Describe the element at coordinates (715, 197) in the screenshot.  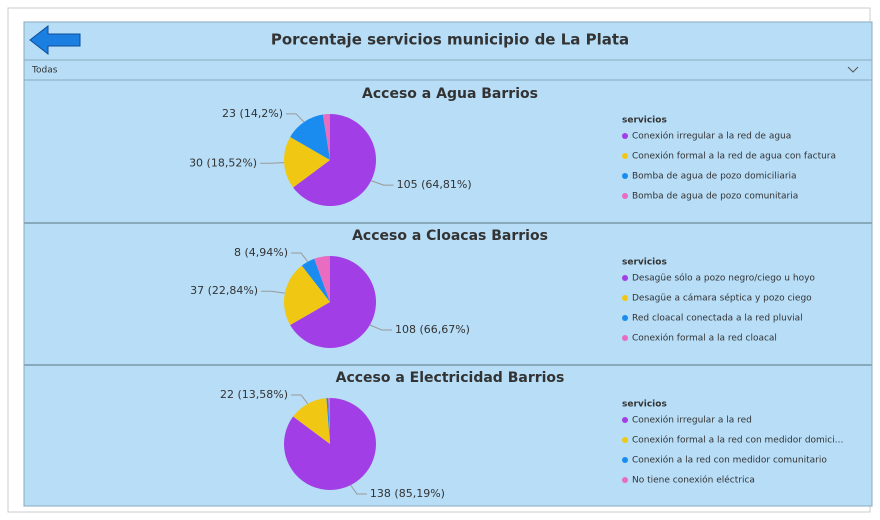
I see `legend-label: Bomba de agua de pozo comunitaria` at that location.